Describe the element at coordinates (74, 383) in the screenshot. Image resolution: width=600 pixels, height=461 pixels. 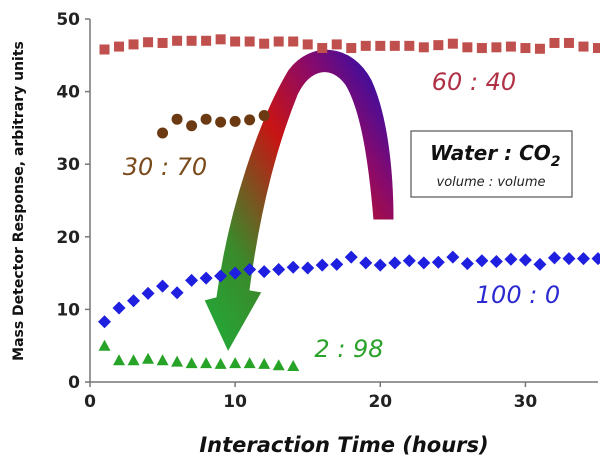
I see `y-tick-label: 0` at that location.